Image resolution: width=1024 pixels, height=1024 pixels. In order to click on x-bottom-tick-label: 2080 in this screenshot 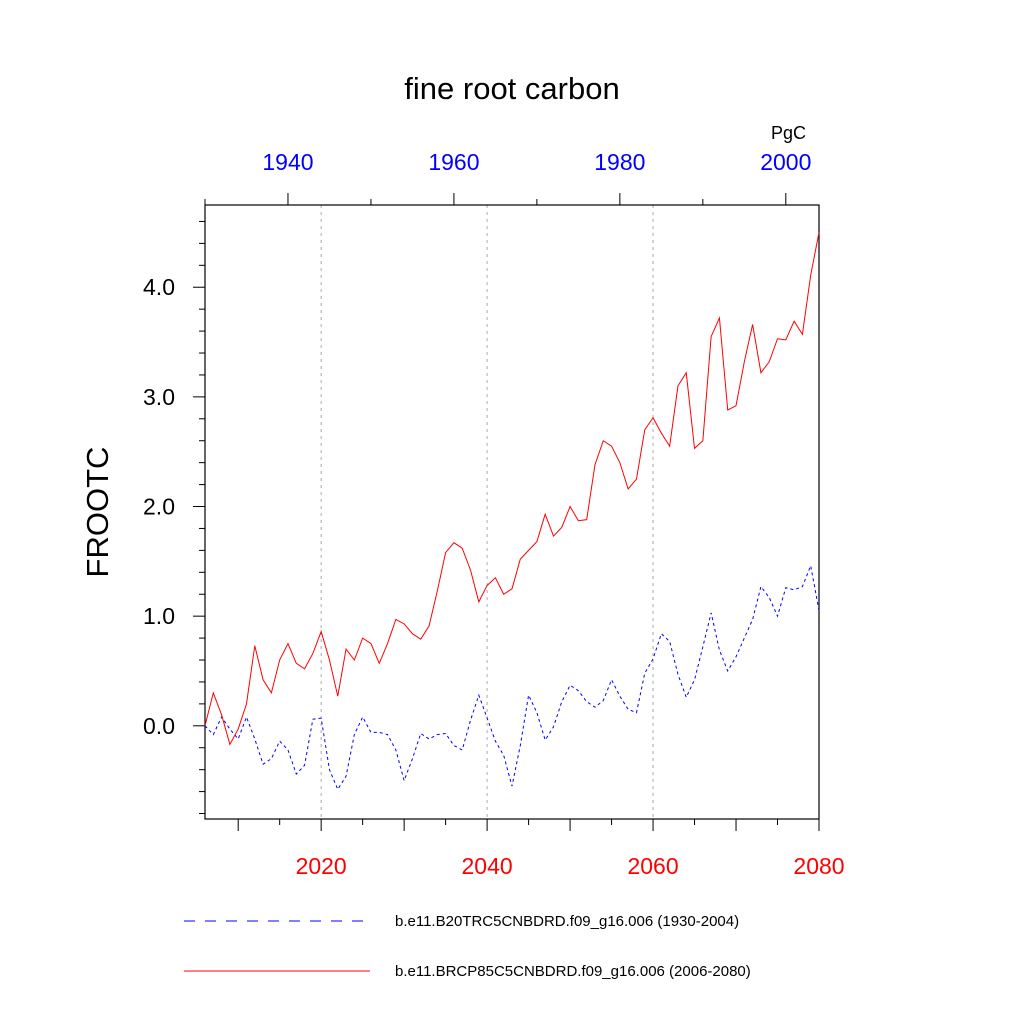, I will do `click(818, 866)`.